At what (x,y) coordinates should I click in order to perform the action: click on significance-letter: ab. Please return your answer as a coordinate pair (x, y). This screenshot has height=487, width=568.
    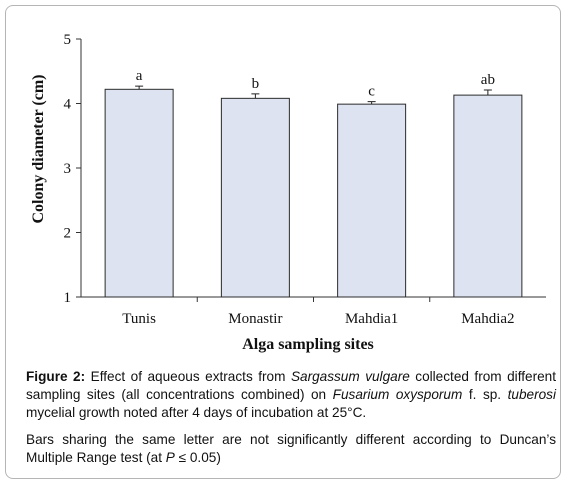
    Looking at the image, I should click on (488, 80).